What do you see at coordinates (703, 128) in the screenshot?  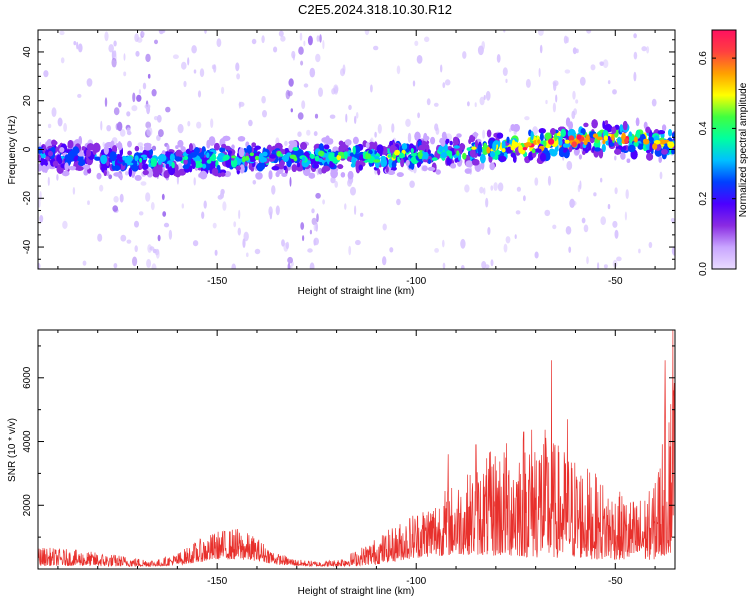 I see `colorbar-tick-label: 0.4` at bounding box center [703, 128].